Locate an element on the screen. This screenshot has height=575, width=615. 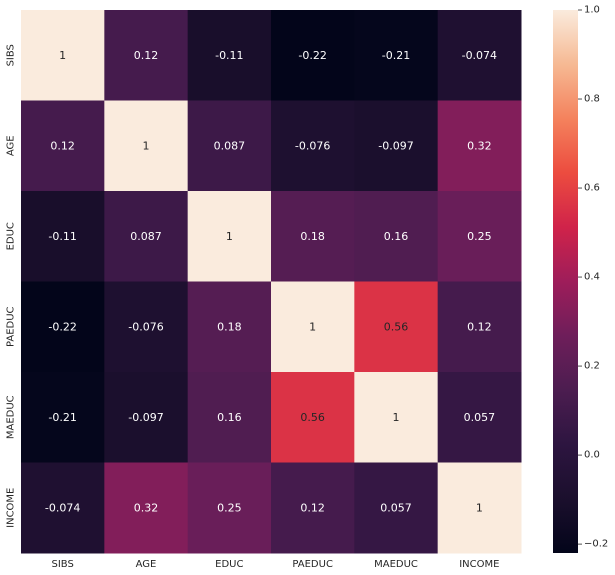
x-axis-ticks: SIBS AGE EDUC PAEDUC MAEDUC INCOME is located at coordinates (275, 564).